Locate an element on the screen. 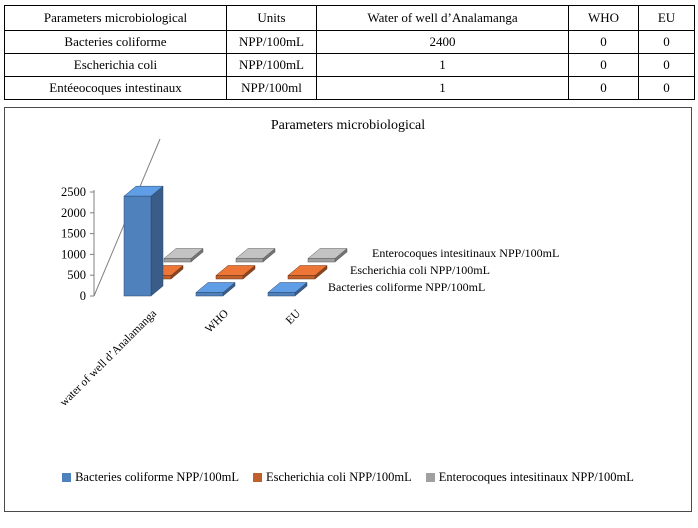  svg-text:Enterocoques intesitinaux NPP/: Enterocoques intesitinaux NPP/100mL is located at coordinates (465, 253).